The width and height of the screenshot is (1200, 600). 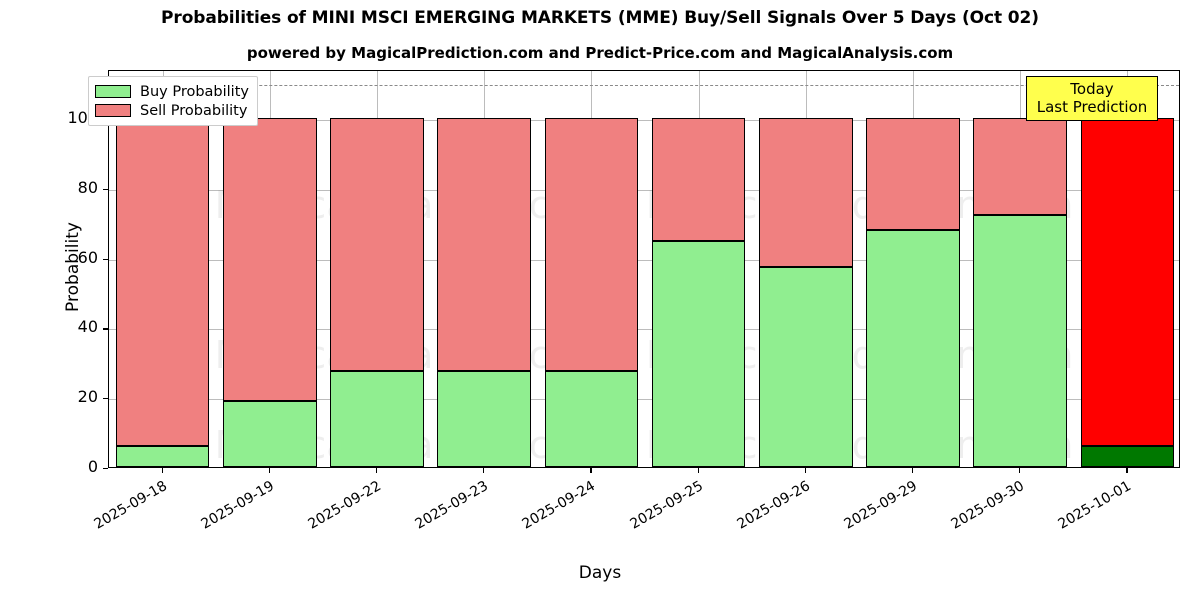 I want to click on legend-swatch-buy, so click(x=113, y=91).